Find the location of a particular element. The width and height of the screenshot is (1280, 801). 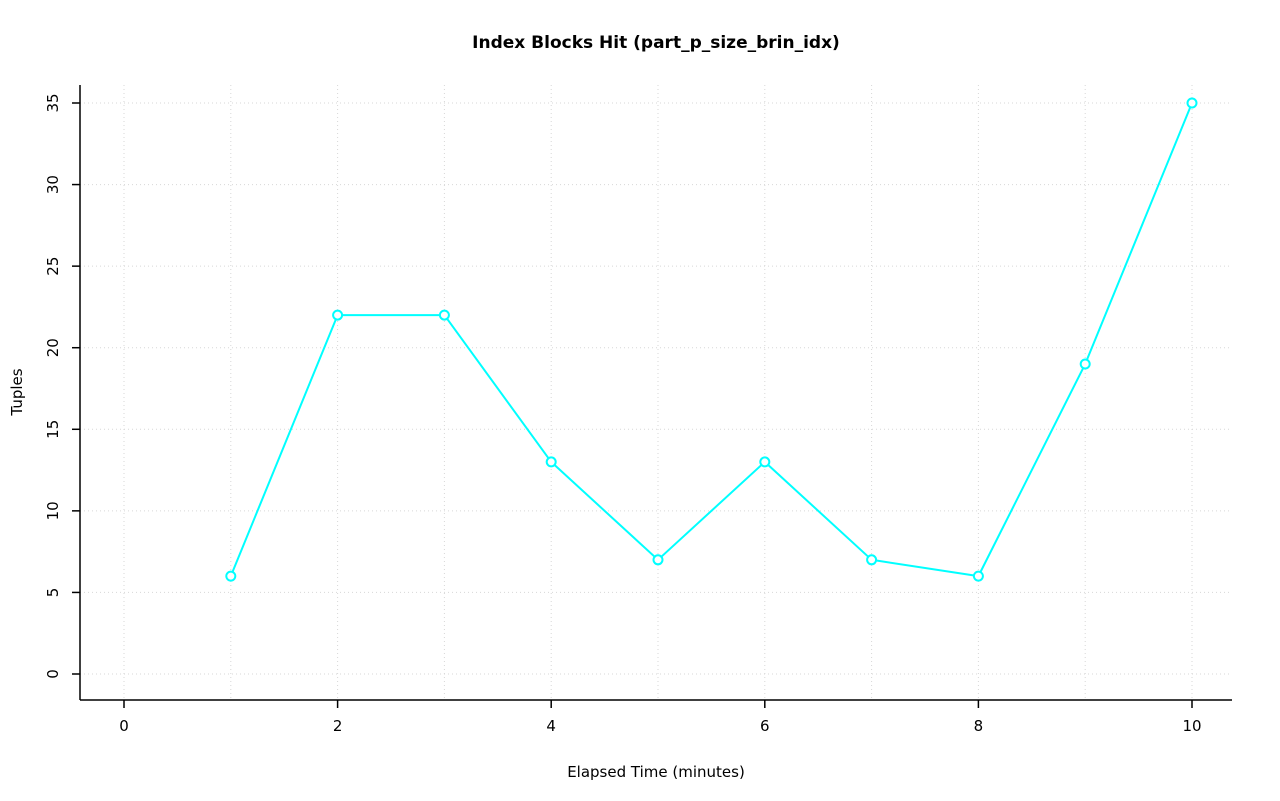

x-tick-label: 6 is located at coordinates (765, 726).